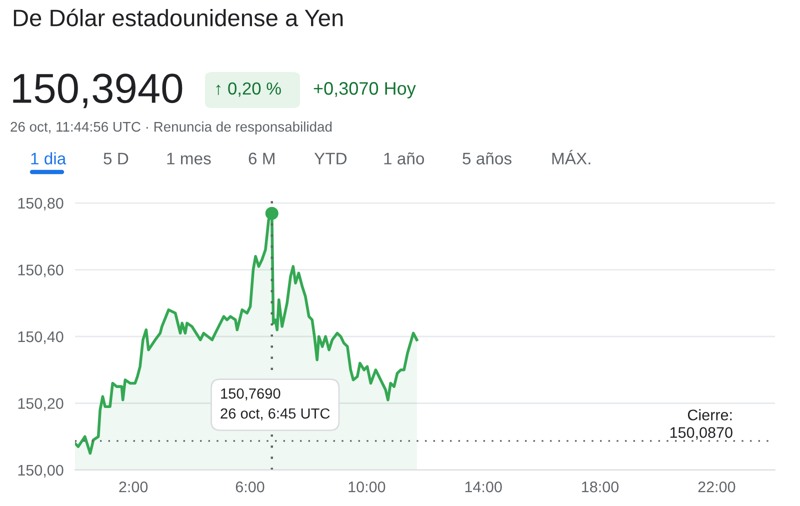 Image resolution: width=800 pixels, height=506 pixels. Describe the element at coordinates (41, 271) in the screenshot. I see `y-tick-label: 150,60` at that location.